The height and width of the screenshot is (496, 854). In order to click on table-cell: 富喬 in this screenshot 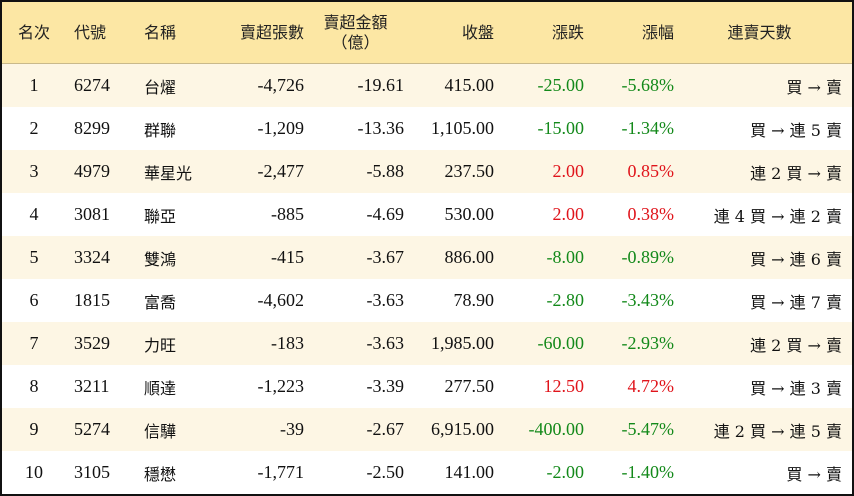, I will do `click(160, 302)`.